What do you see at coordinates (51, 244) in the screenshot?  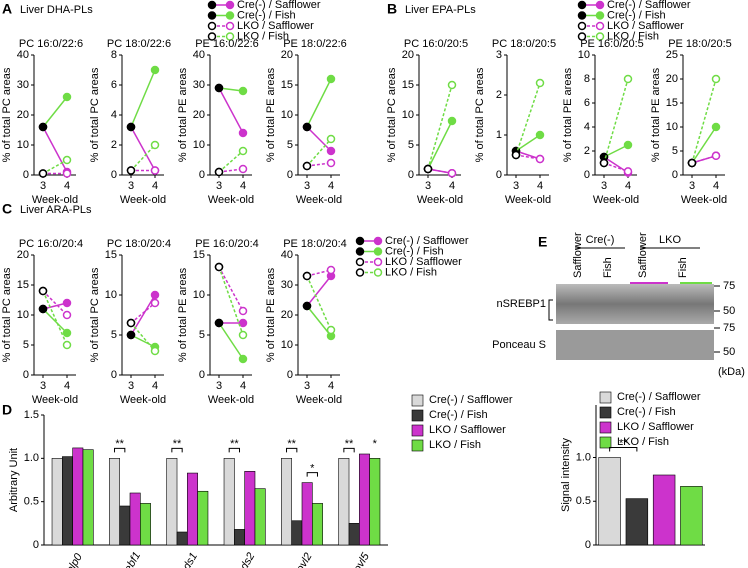 I see `chart-title: PC 16:0/20:4` at bounding box center [51, 244].